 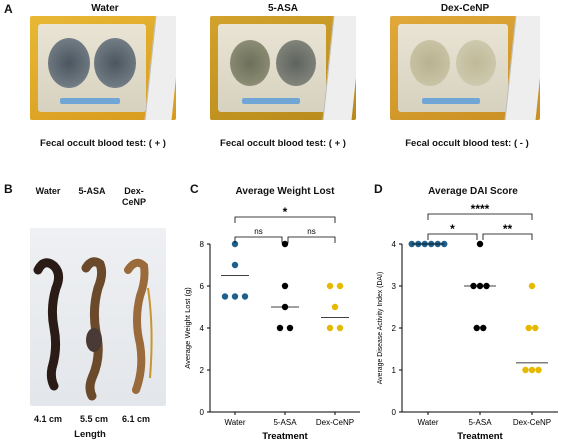 What do you see at coordinates (282, 8) in the screenshot?
I see `photo-title-5asa: 5-ASA` at bounding box center [282, 8].